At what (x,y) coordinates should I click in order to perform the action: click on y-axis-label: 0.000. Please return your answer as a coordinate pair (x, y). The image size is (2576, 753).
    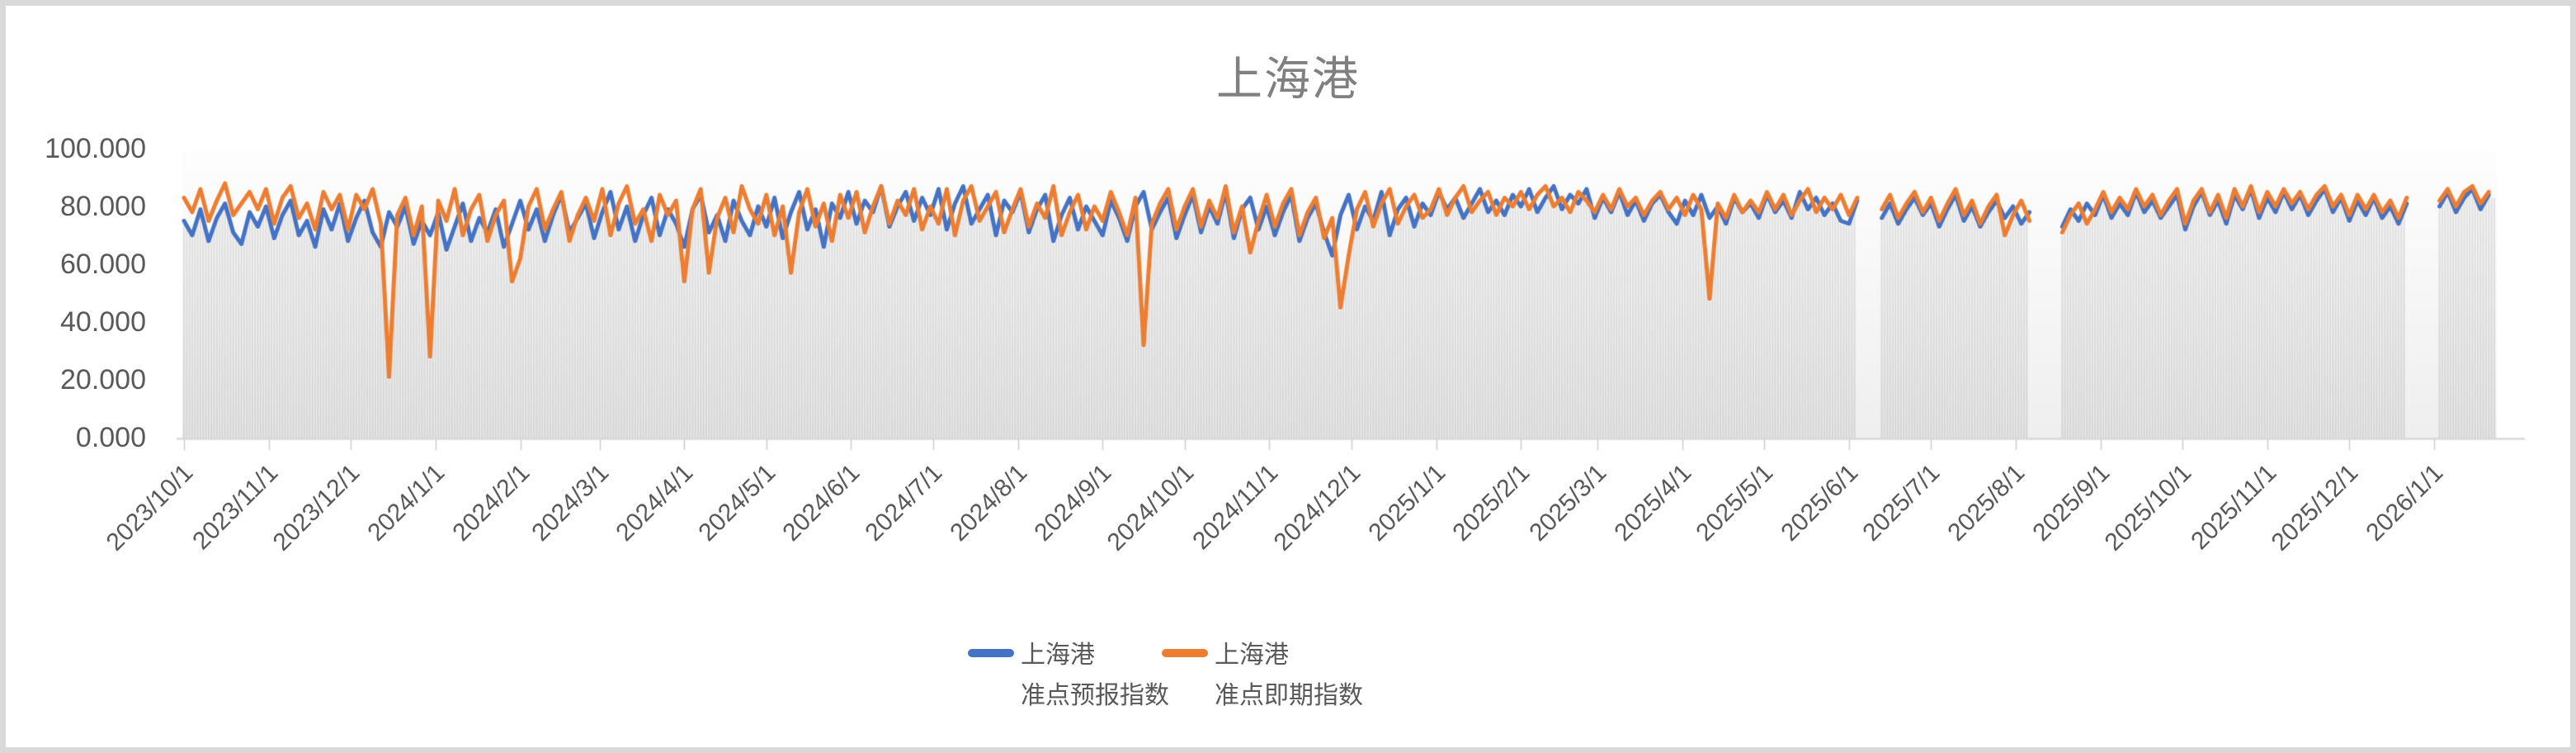
    Looking at the image, I should click on (110, 437).